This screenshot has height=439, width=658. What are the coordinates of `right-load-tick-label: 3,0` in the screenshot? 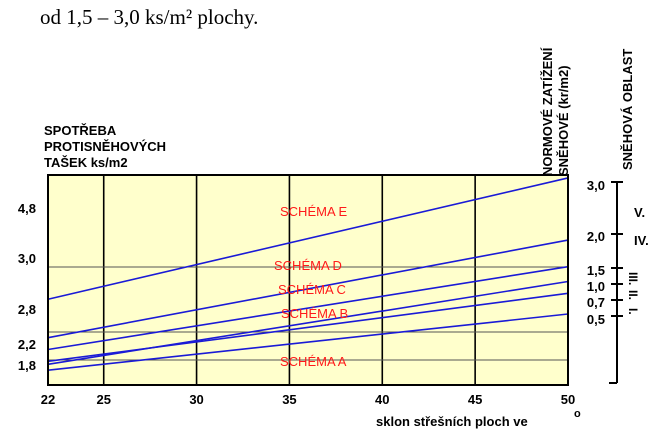 It's located at (596, 185).